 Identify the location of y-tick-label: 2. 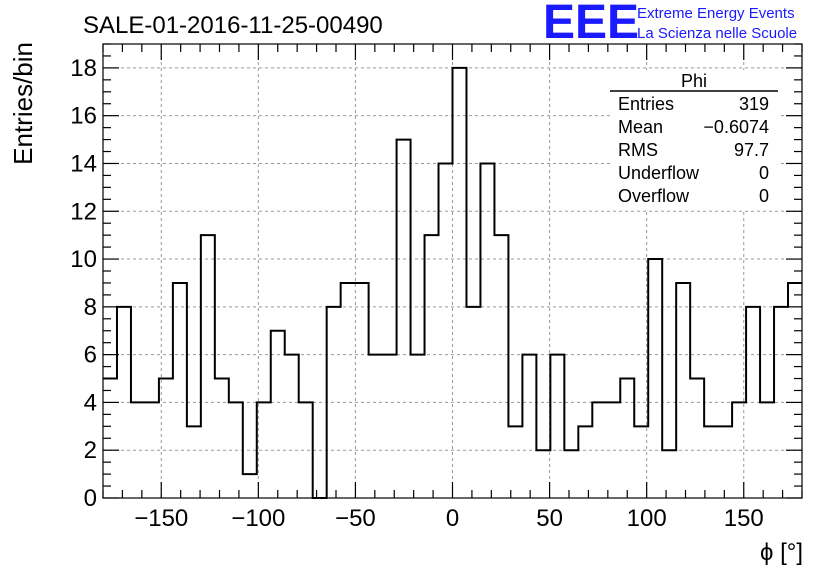
(90, 450).